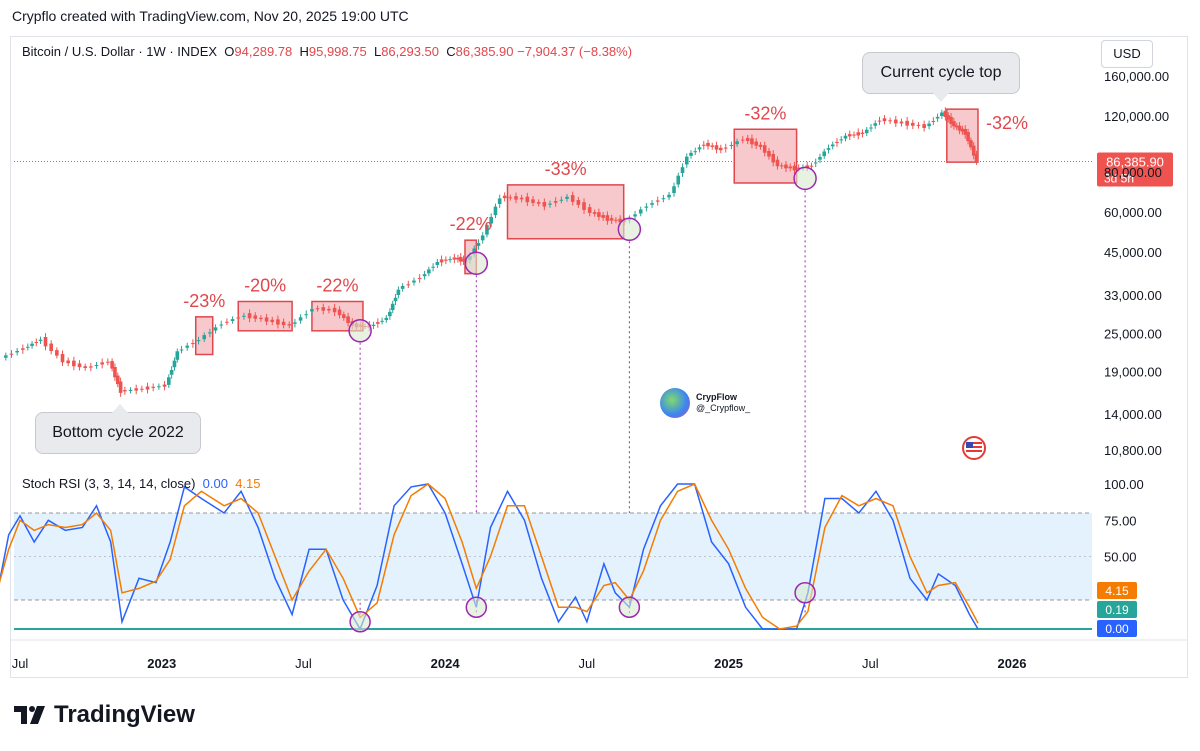  What do you see at coordinates (263, 51) in the screenshot?
I see `open-value: 94,289.78` at bounding box center [263, 51].